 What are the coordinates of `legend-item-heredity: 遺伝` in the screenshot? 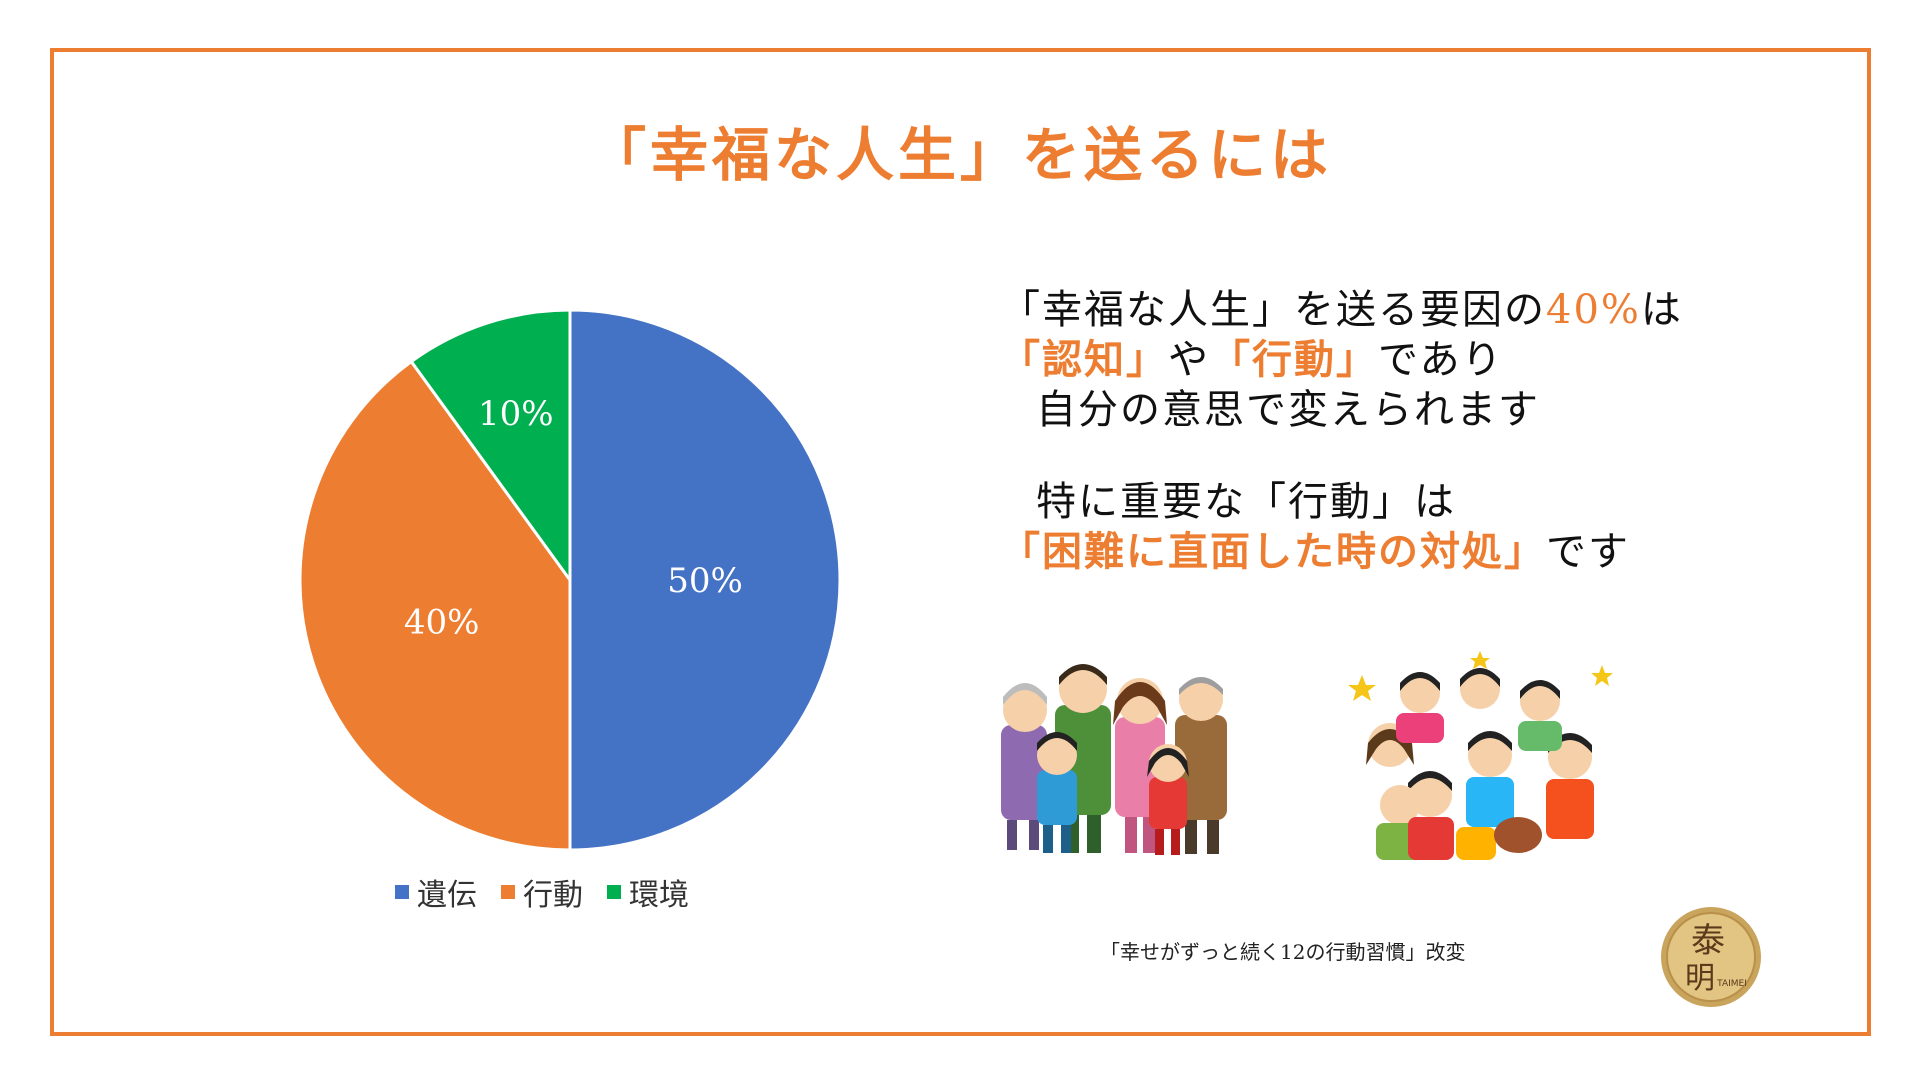 It's located at (436, 892).